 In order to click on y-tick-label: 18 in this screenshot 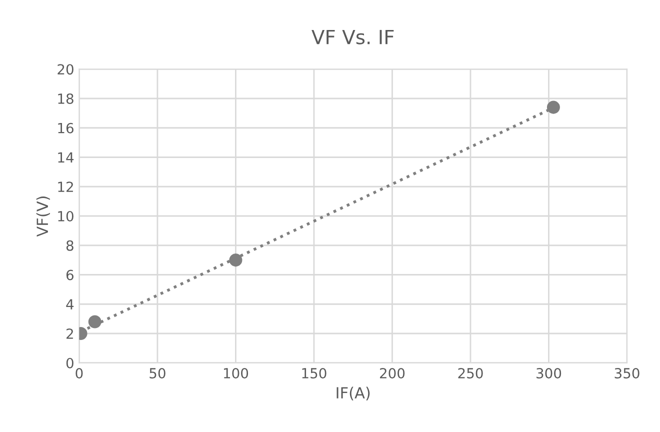, I will do `click(66, 98)`.